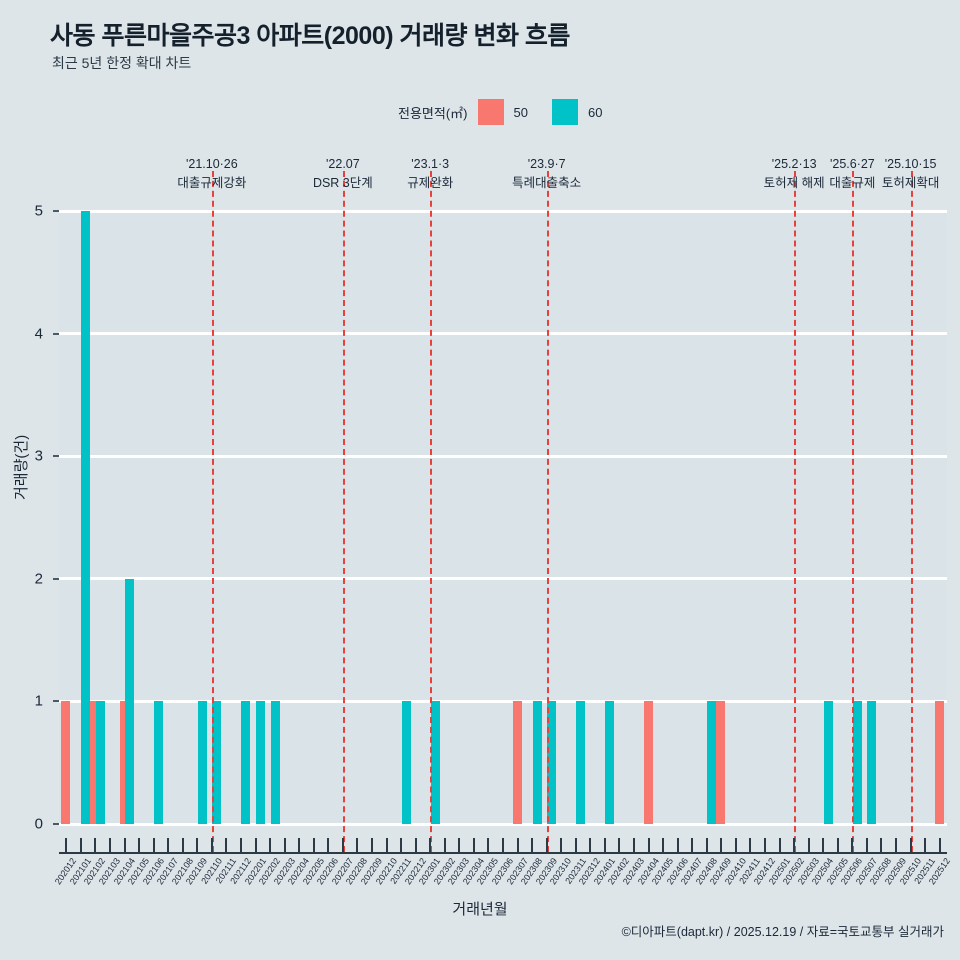 Image resolution: width=960 pixels, height=960 pixels. Describe the element at coordinates (595, 112) in the screenshot. I see `legend-label-60: 60` at that location.